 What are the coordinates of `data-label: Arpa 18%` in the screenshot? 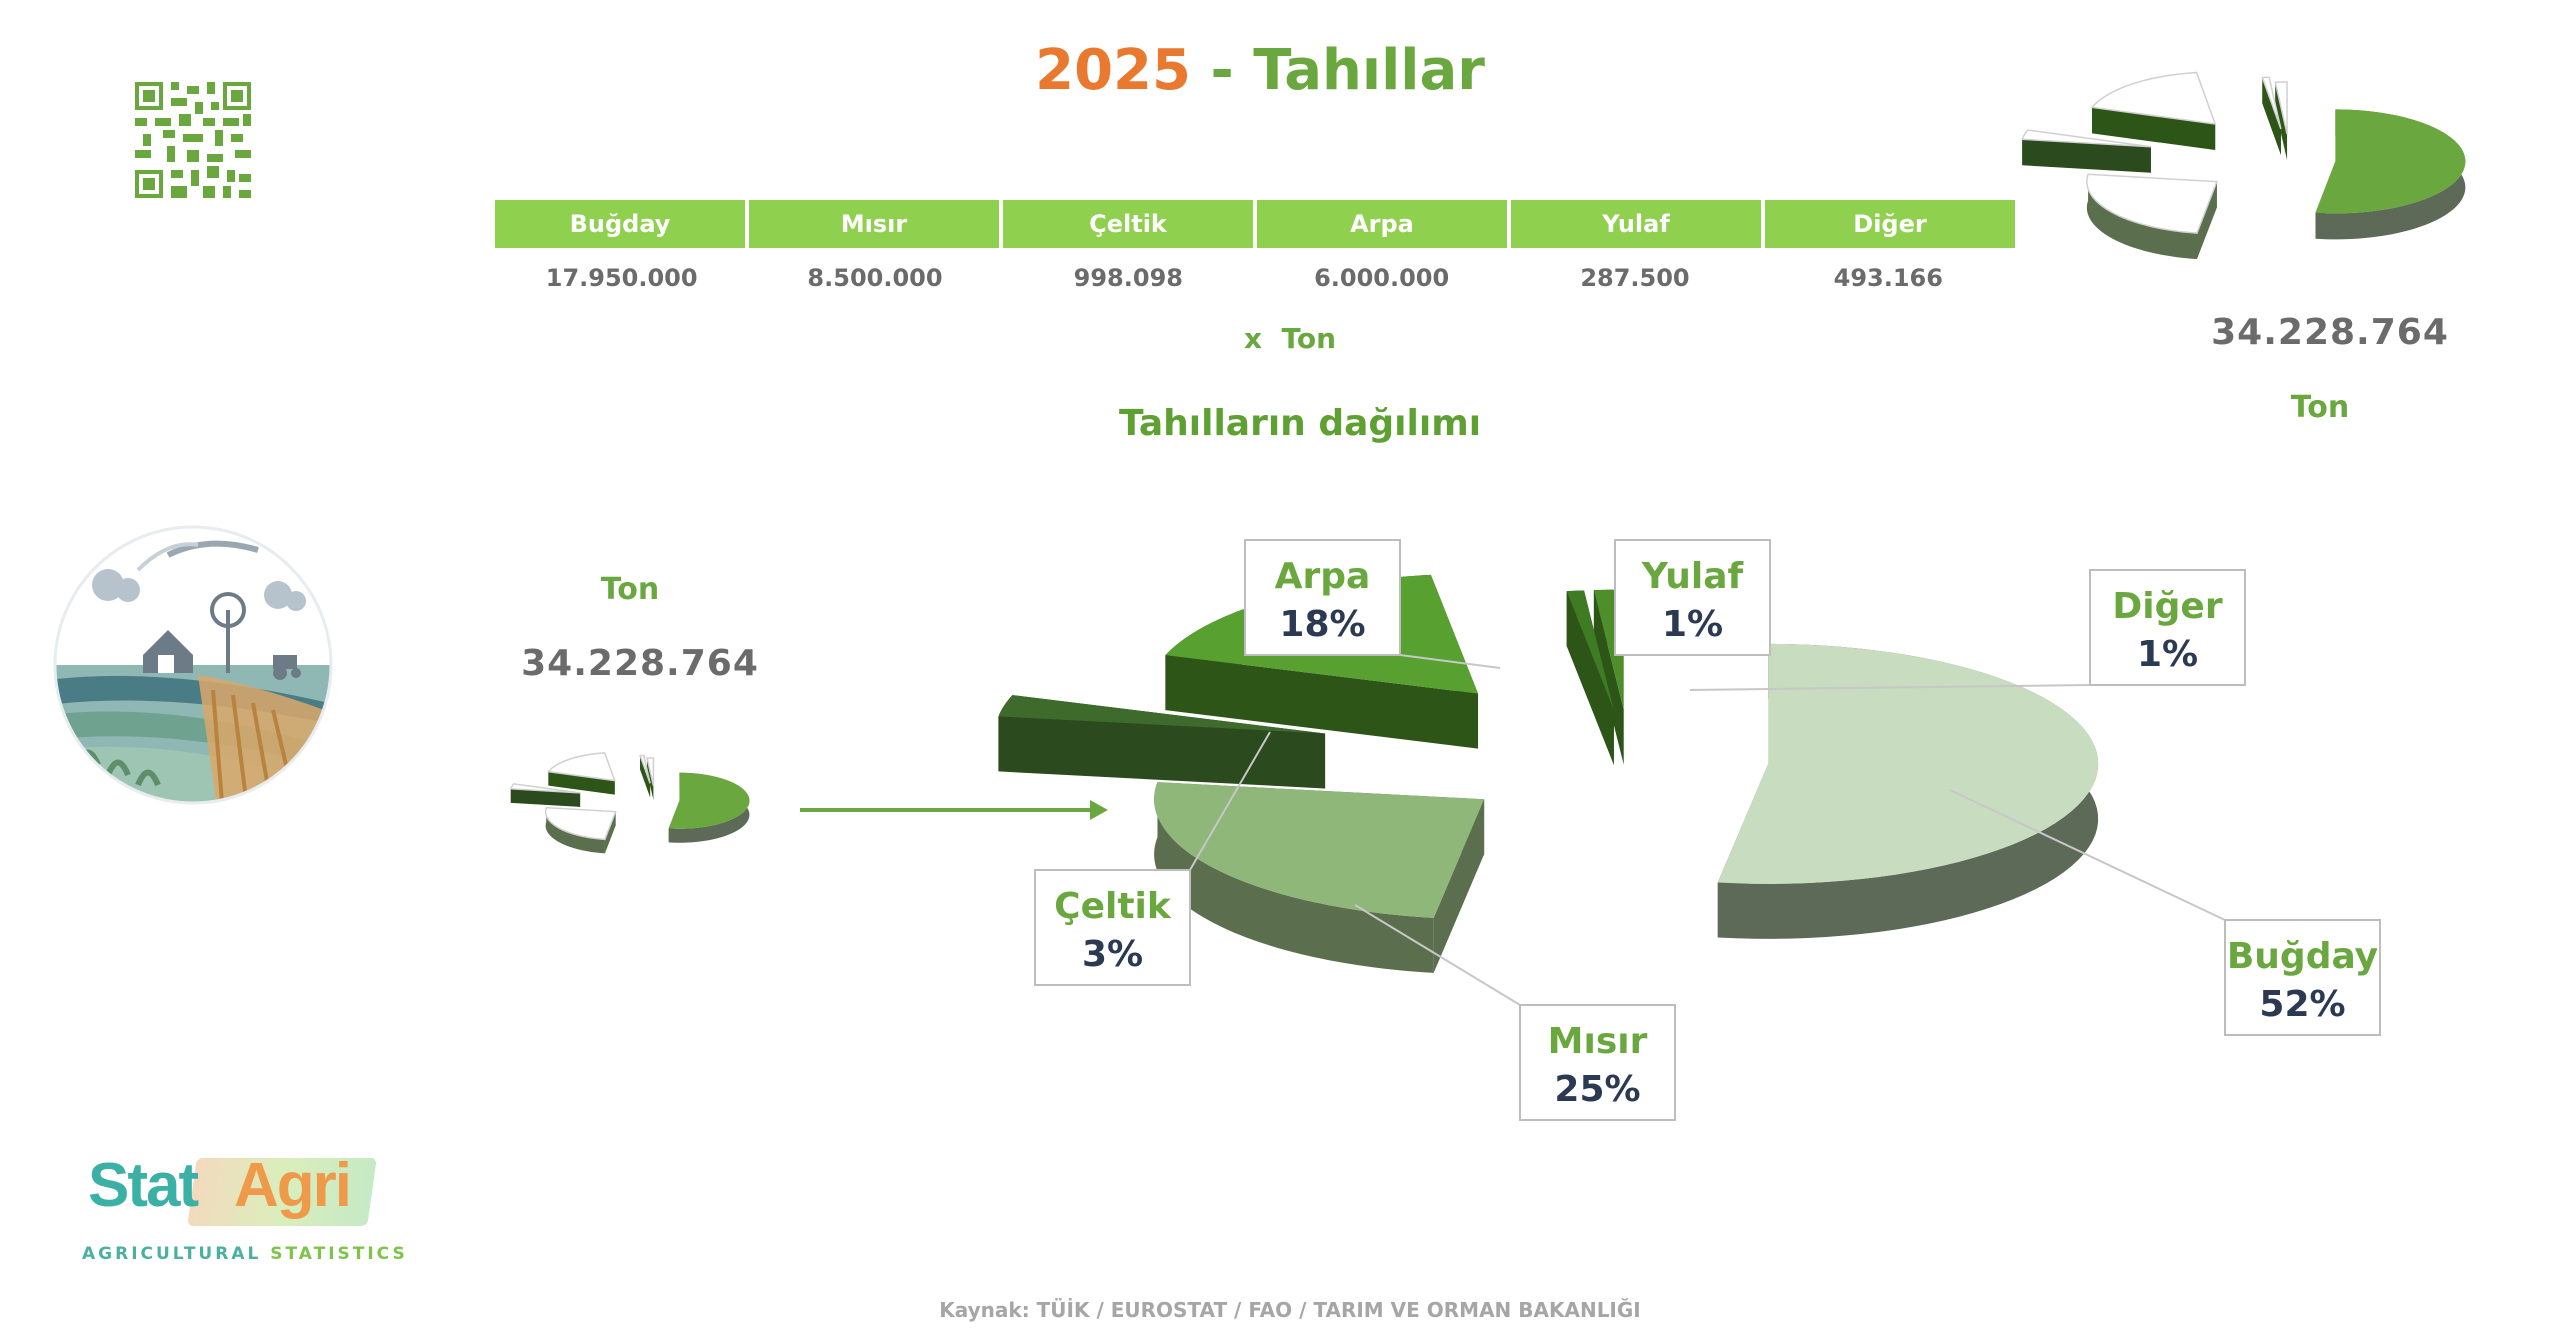 It's located at (1322, 597).